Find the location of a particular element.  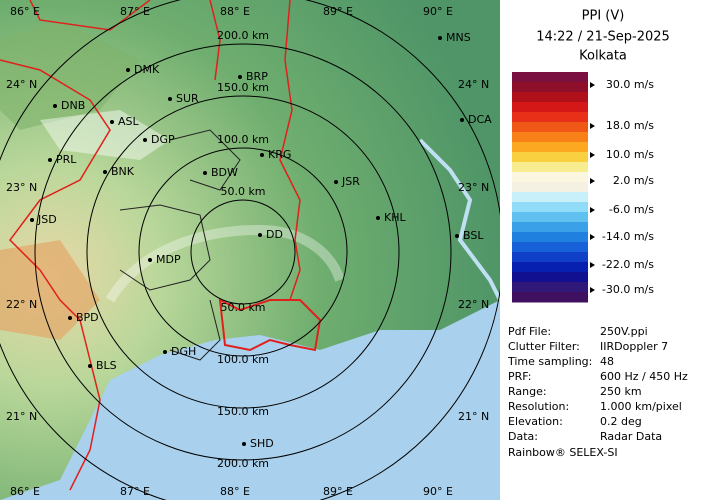

city-label: JSR is located at coordinates (350, 181).